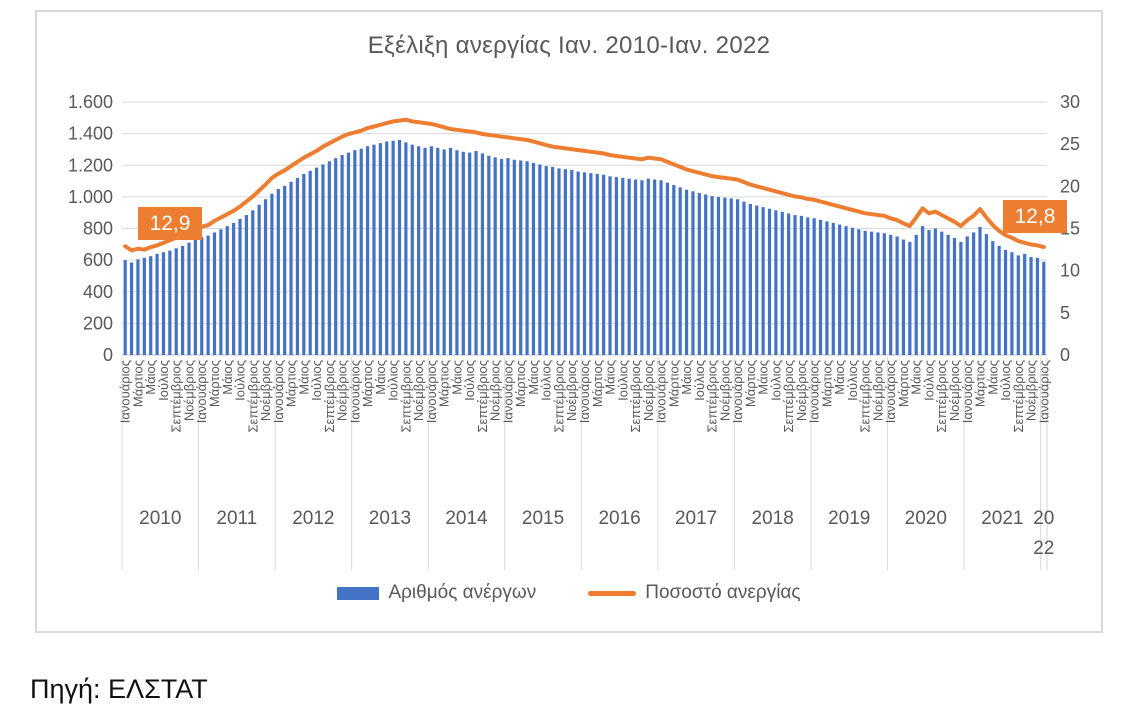 This screenshot has height=717, width=1138. I want to click on svg-text: 5, so click(1065, 313).